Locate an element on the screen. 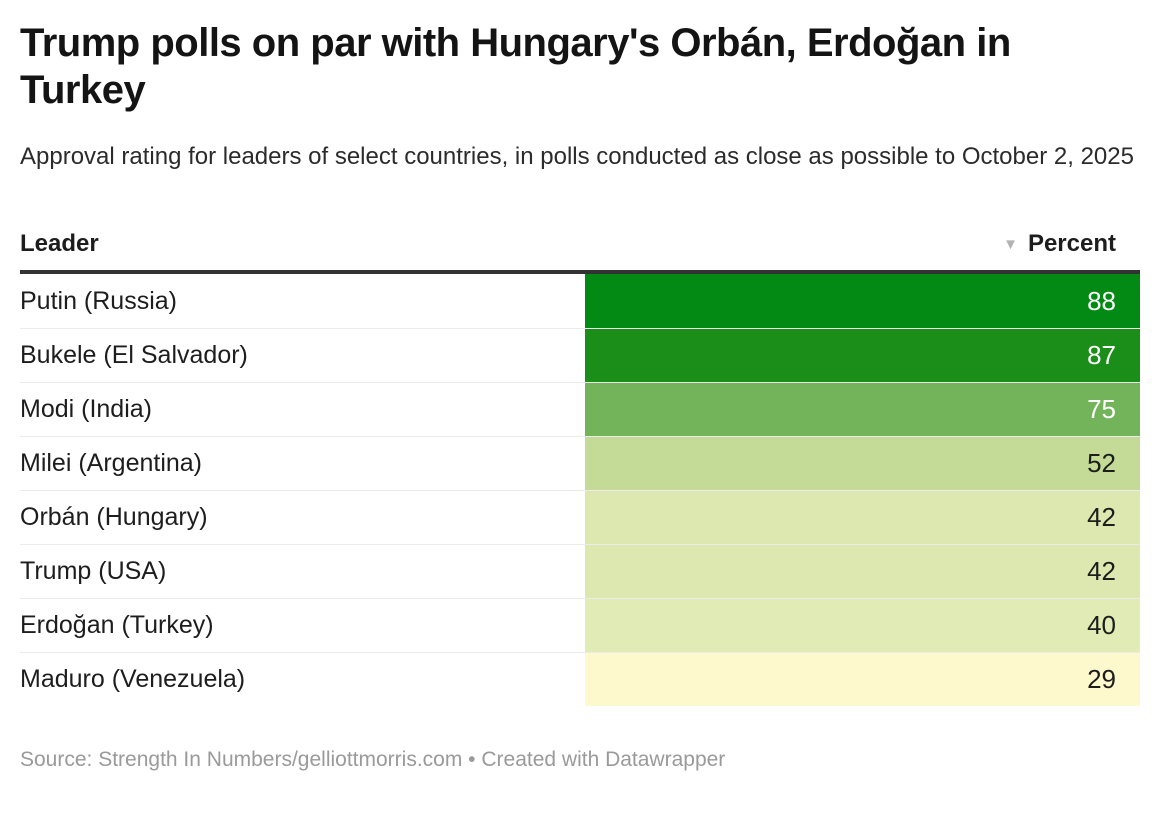 The image size is (1160, 840). leader-cell: Orbán (Hungary) is located at coordinates (302, 518).